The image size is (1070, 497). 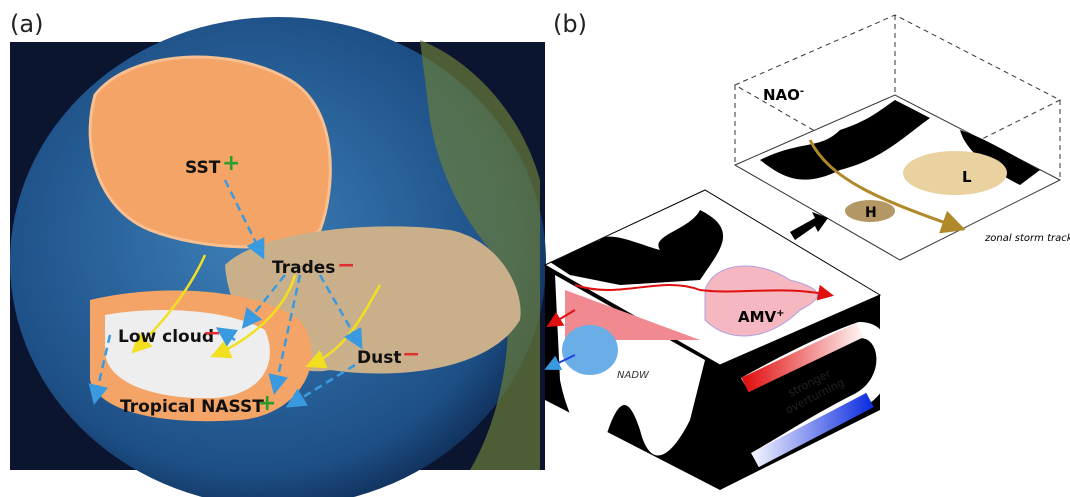 What do you see at coordinates (379, 358) in the screenshot?
I see `annotation: Dust` at bounding box center [379, 358].